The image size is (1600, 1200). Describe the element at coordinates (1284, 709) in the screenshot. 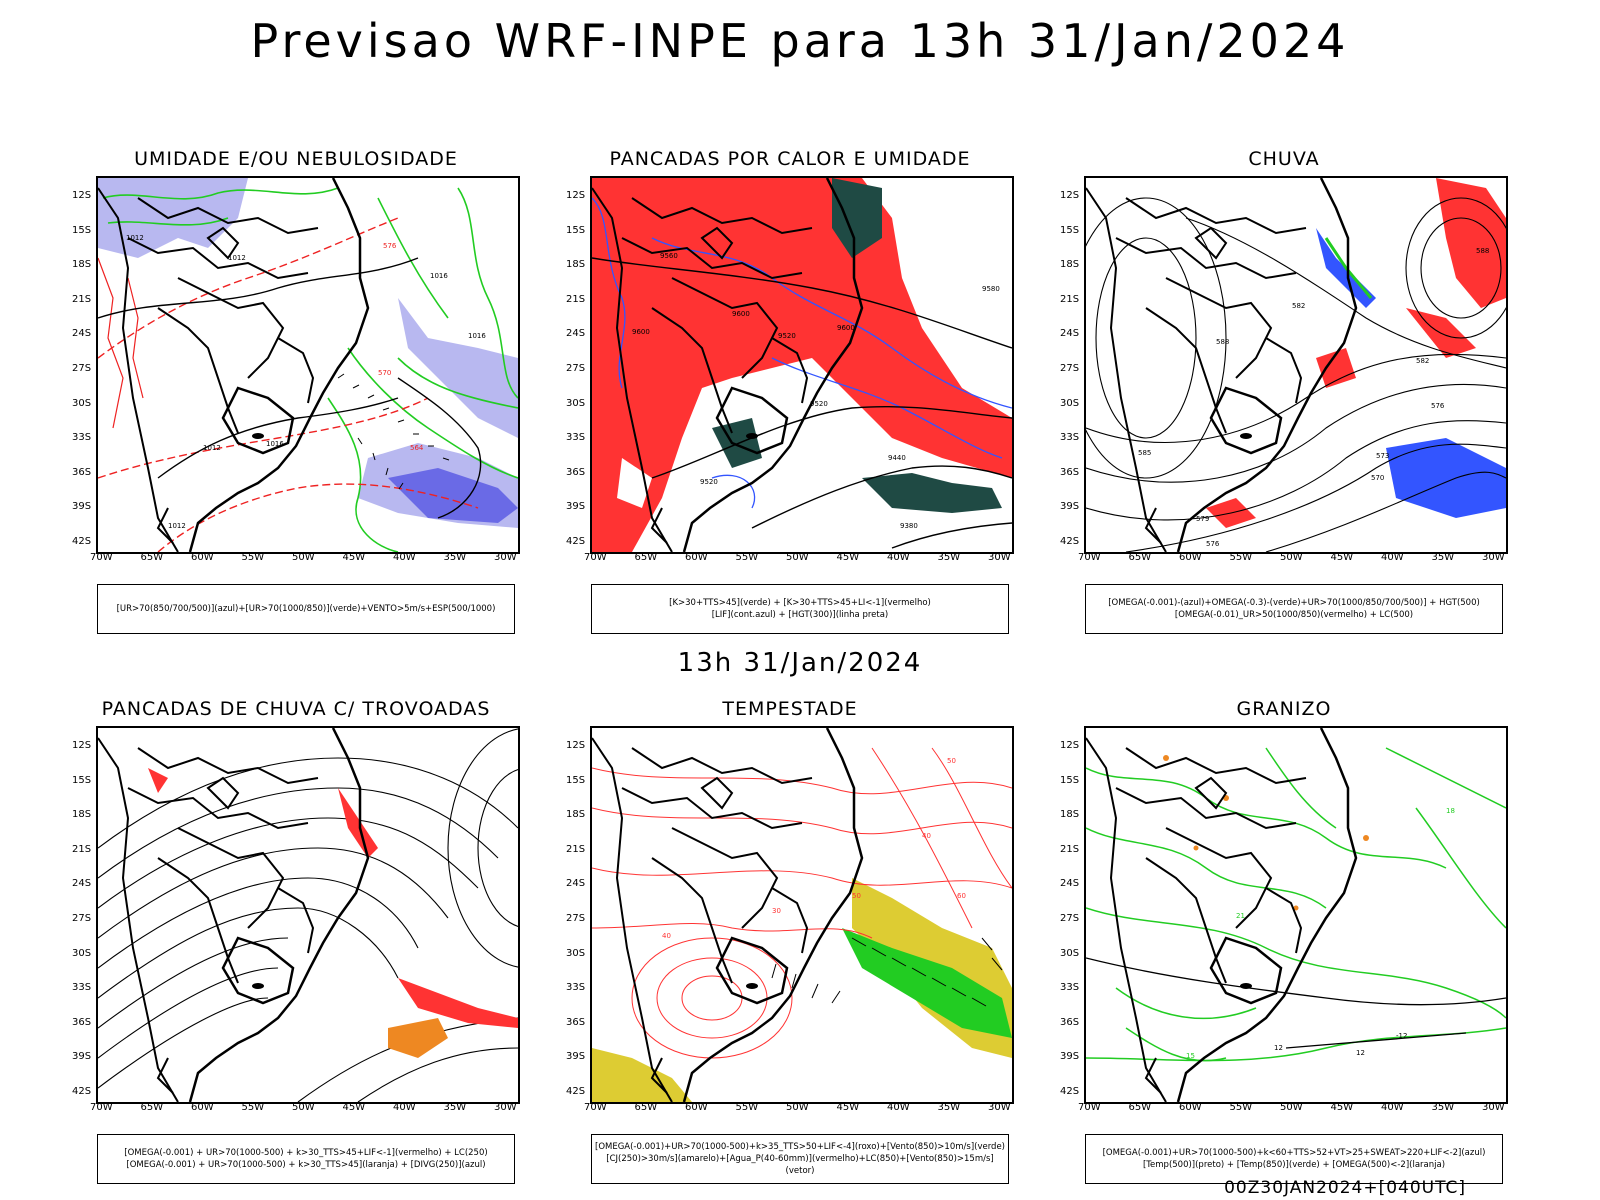

I see `panel-title: GRANIZO` at that location.